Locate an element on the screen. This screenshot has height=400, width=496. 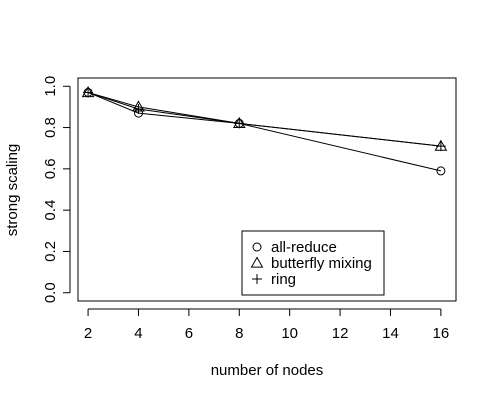
y-axis-label: strong scaling is located at coordinates (12, 190).